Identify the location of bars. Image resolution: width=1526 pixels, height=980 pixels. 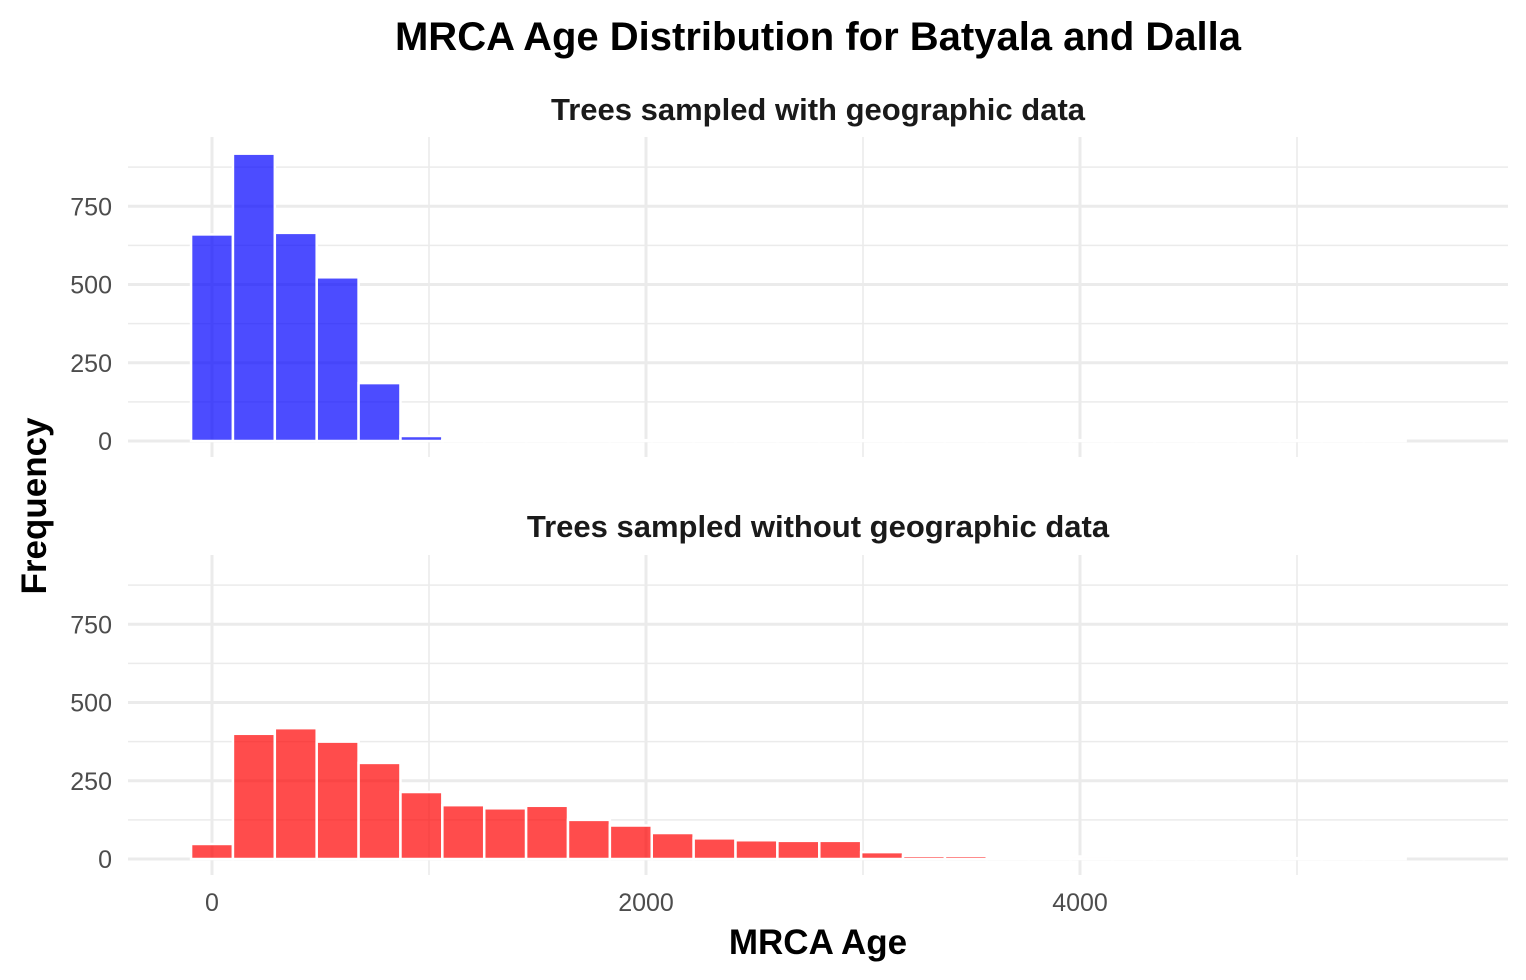
(798, 793).